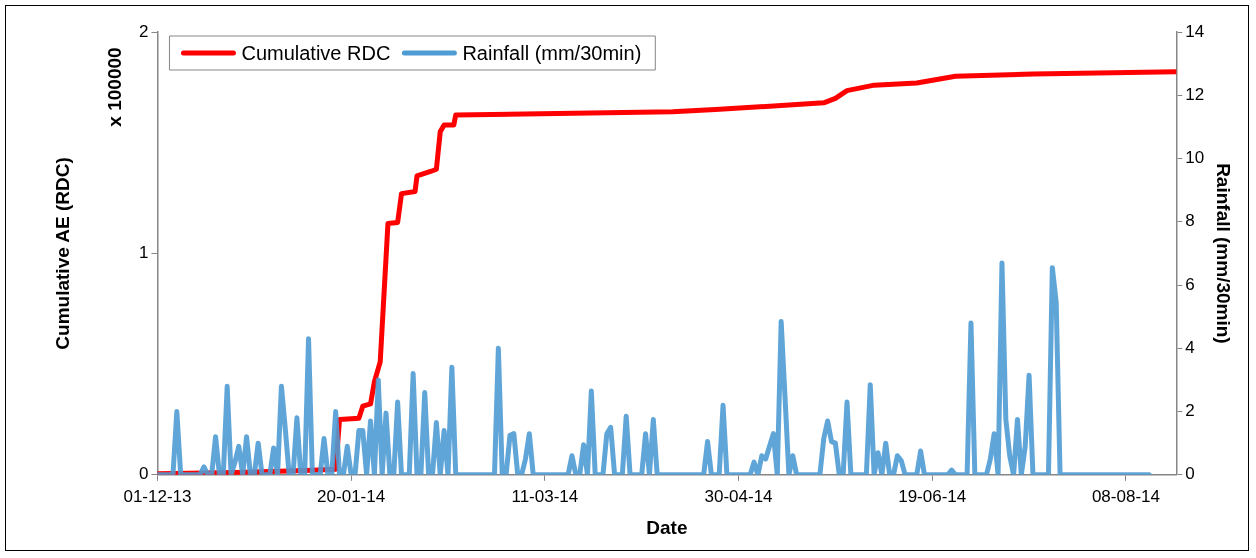 The width and height of the screenshot is (1256, 558). Describe the element at coordinates (1190, 347) in the screenshot. I see `y2-tick-label: 4` at that location.